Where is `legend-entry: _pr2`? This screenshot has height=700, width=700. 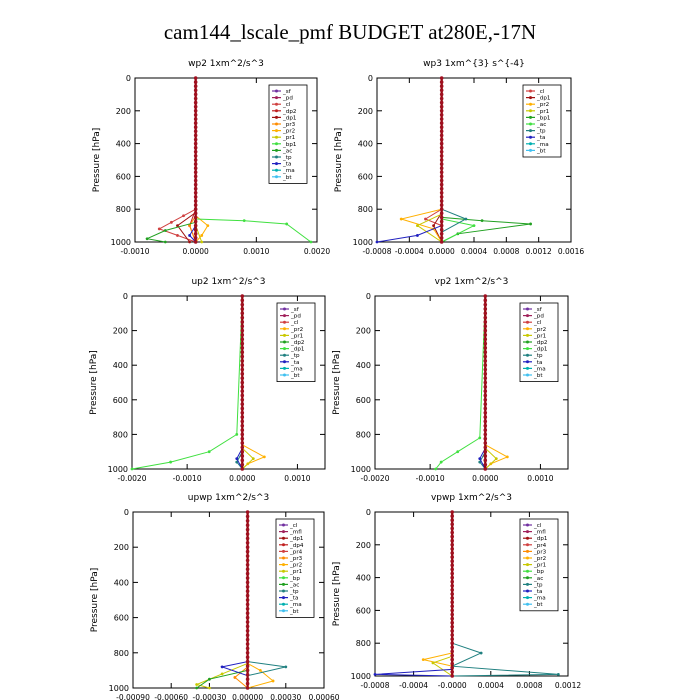
legend-entry: _pr2 is located at coordinates (296, 330).